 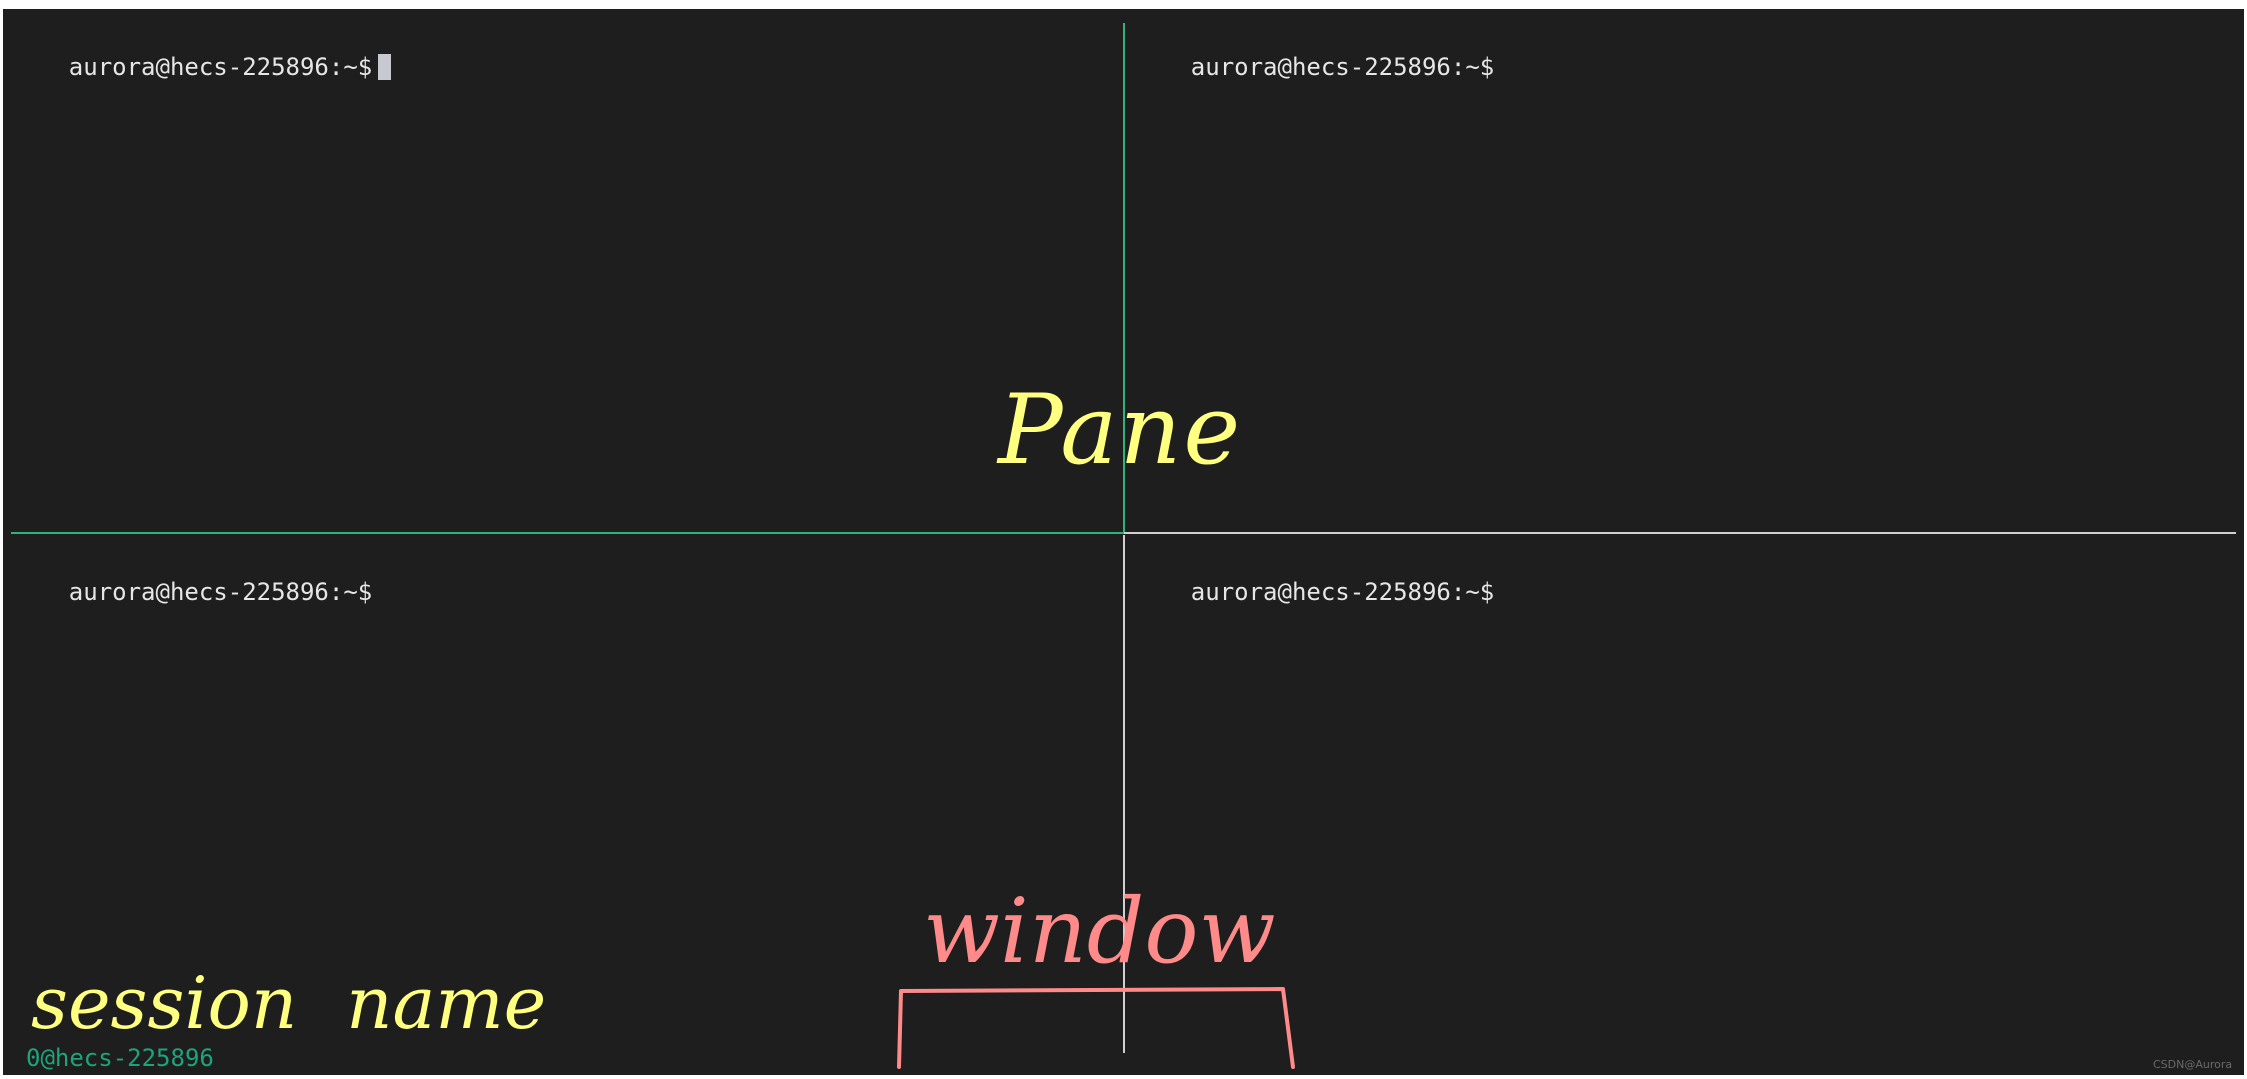 I want to click on pane-divider-horizontal-right, so click(x=1680, y=533).